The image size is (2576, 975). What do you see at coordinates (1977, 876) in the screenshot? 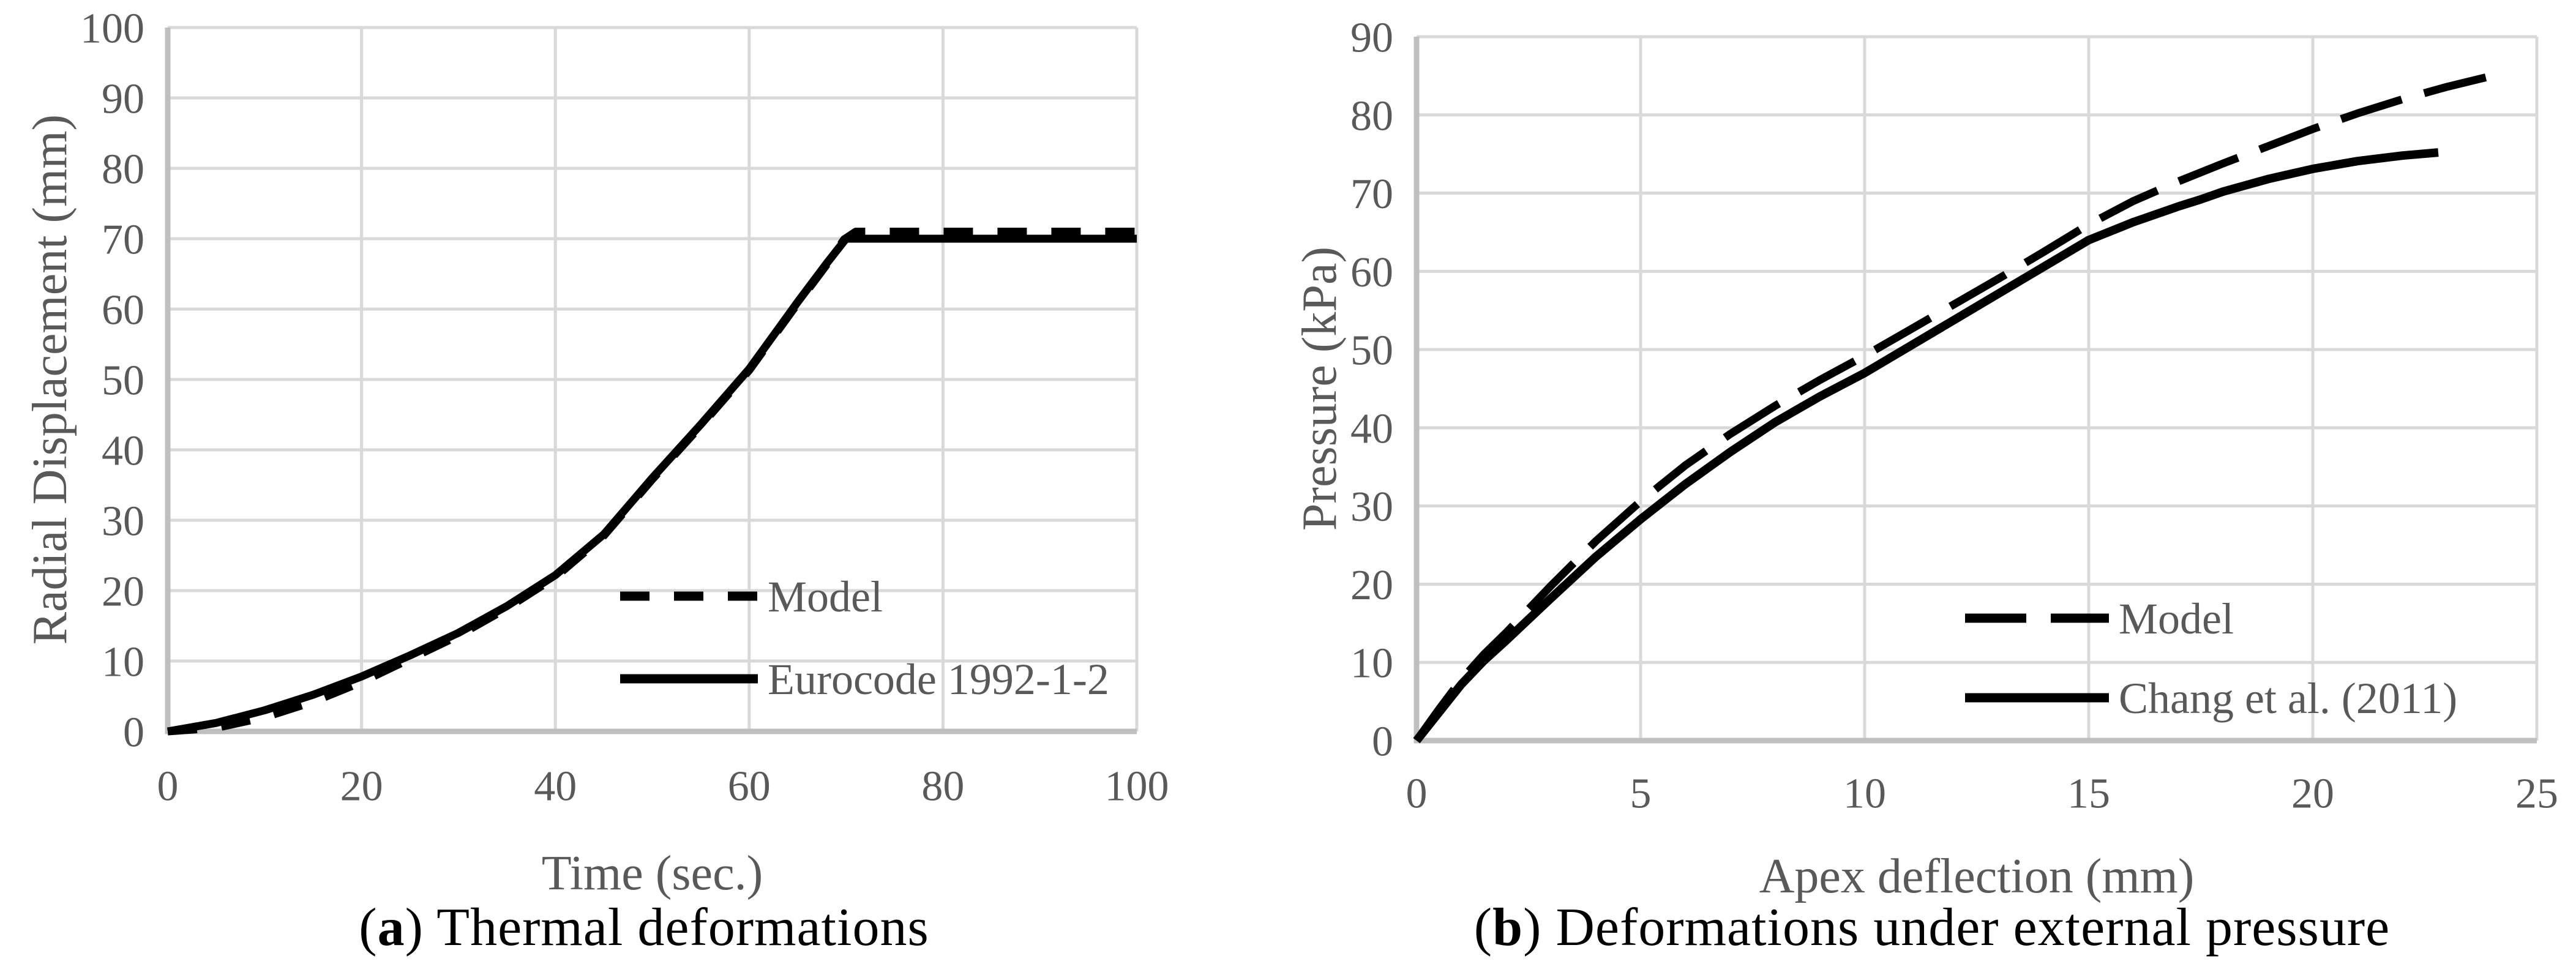
I see `x-axis-title: Apex deflection (mm)` at bounding box center [1977, 876].